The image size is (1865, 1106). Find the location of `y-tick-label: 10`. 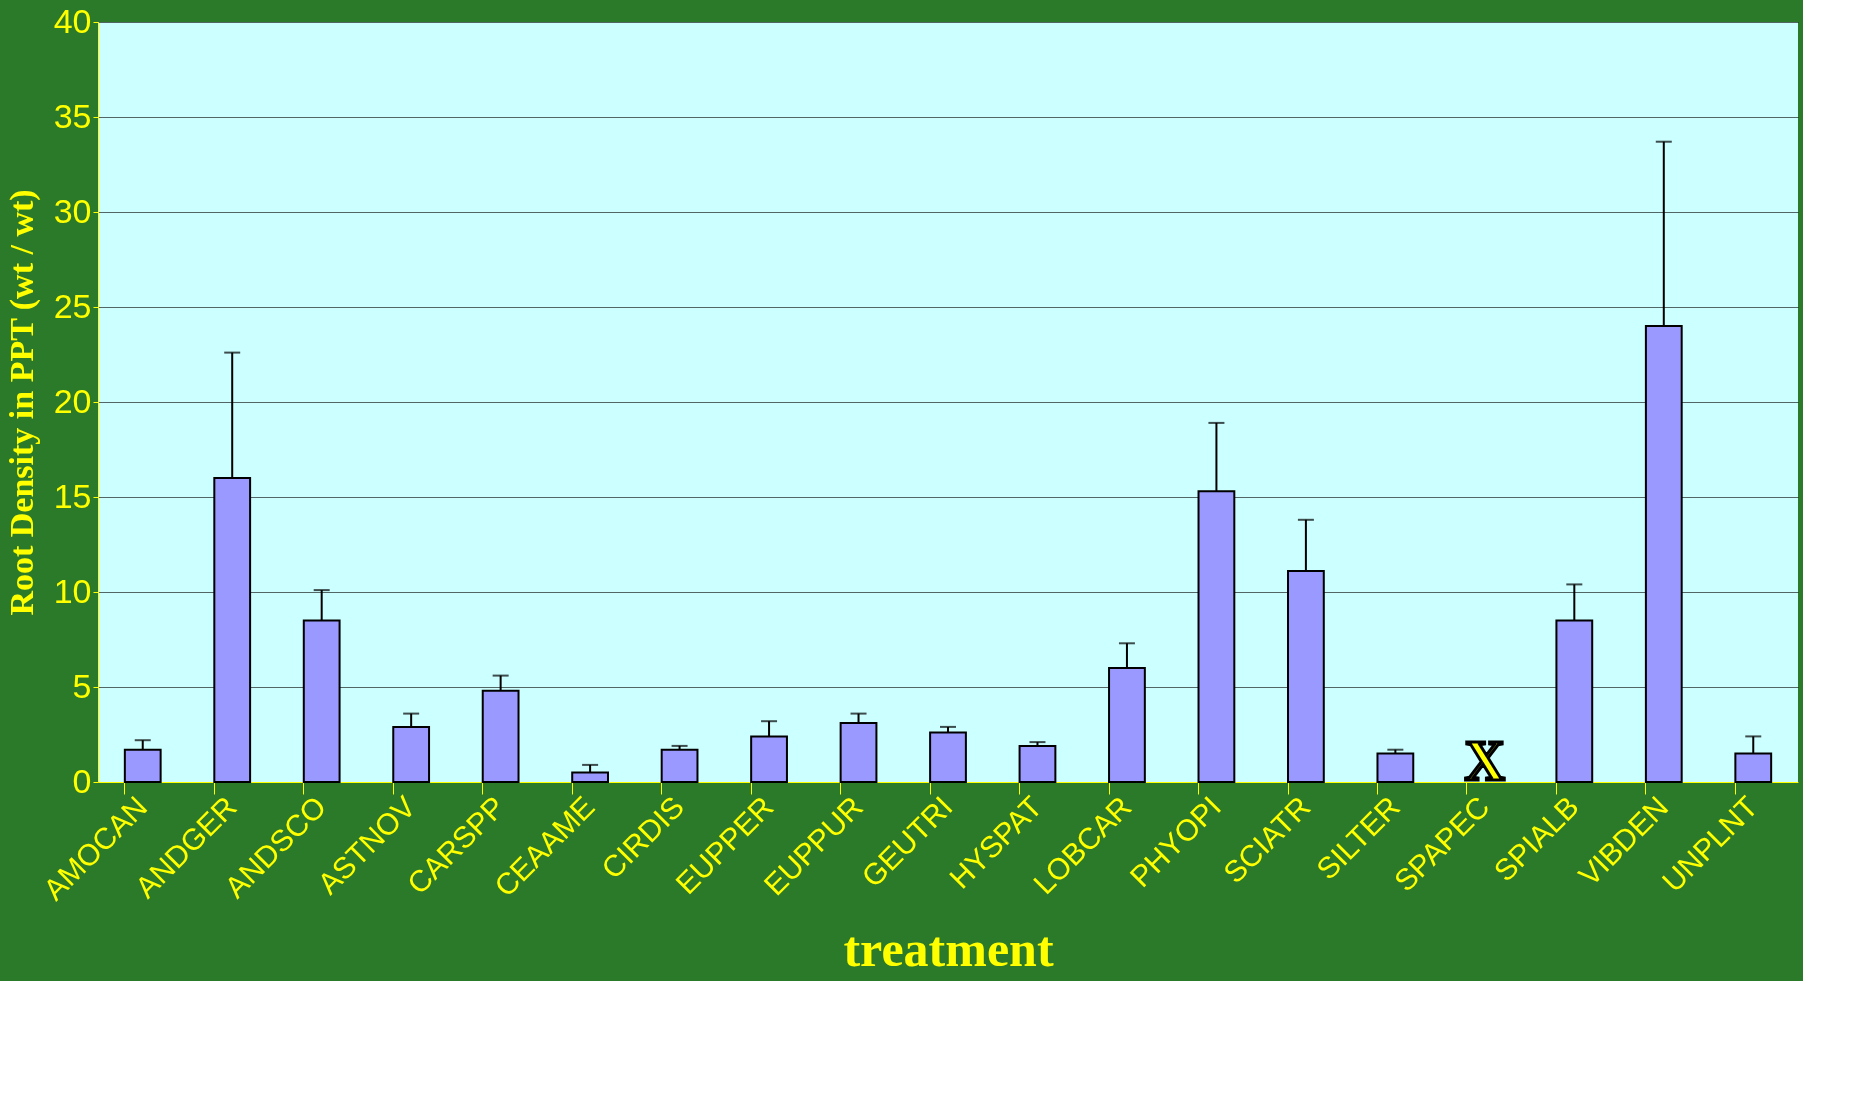

y-tick-label: 10 is located at coordinates (72, 590).